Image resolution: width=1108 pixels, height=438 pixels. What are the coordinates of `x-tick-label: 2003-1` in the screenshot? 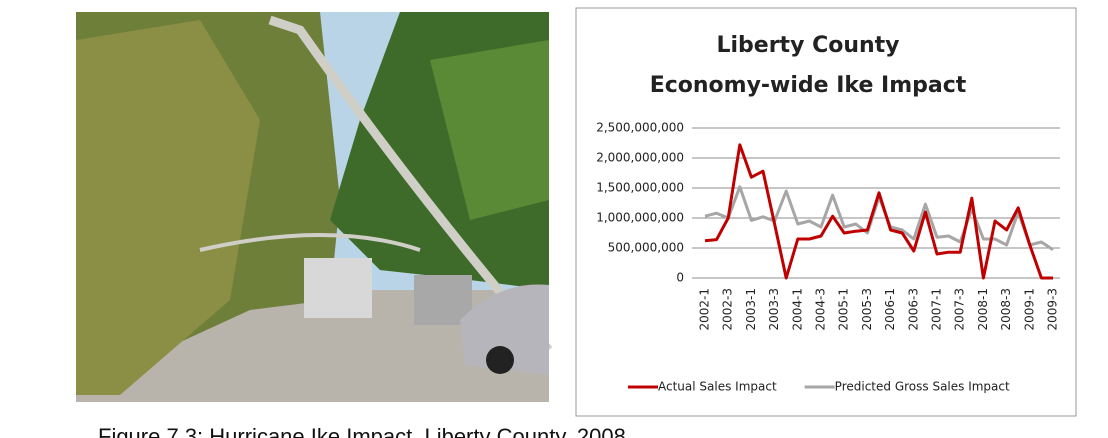 It's located at (751, 309).